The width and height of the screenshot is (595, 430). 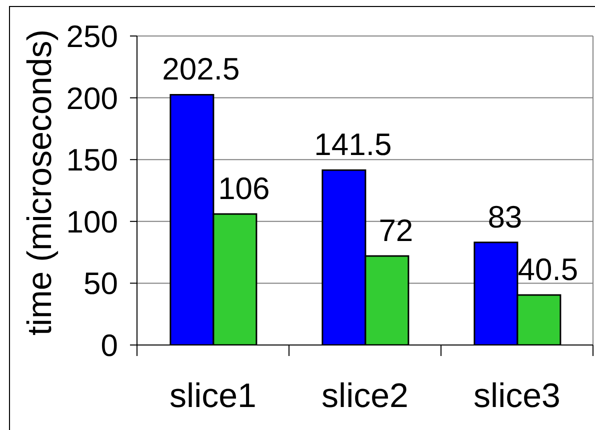 I want to click on y-tick-label: 150, so click(x=92, y=160).